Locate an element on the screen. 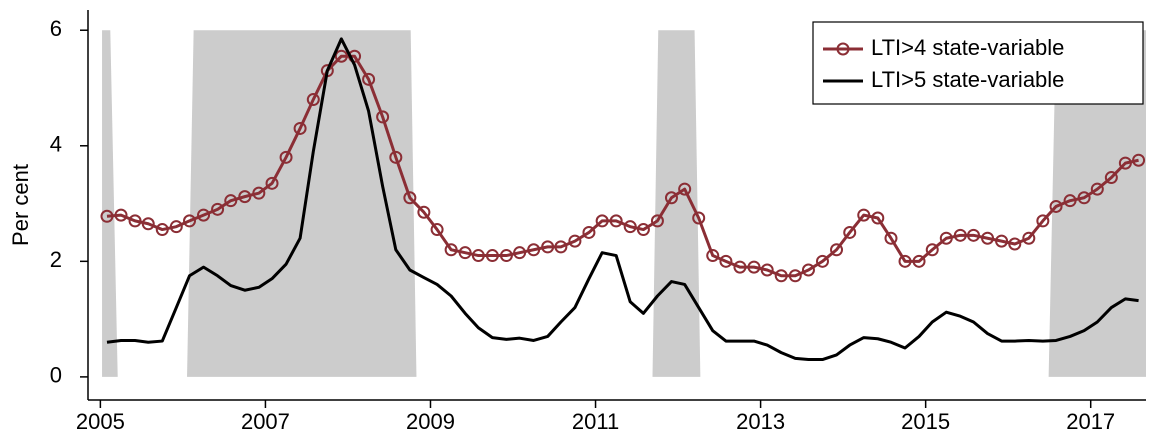 This screenshot has width=1149, height=442. legend-box is located at coordinates (978, 63).